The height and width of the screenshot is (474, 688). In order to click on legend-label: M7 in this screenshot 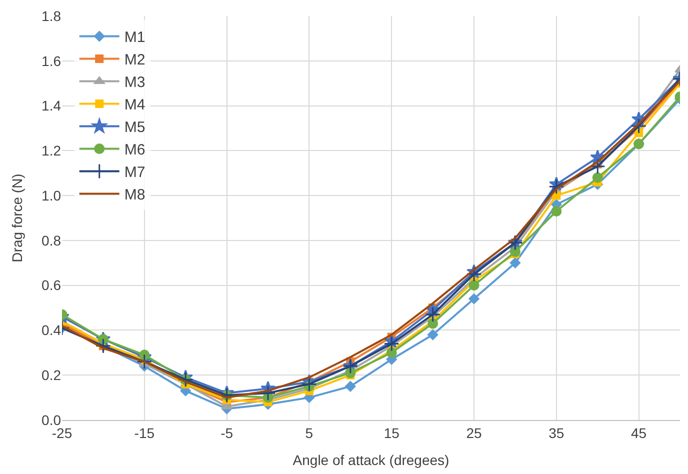, I will do `click(135, 173)`.